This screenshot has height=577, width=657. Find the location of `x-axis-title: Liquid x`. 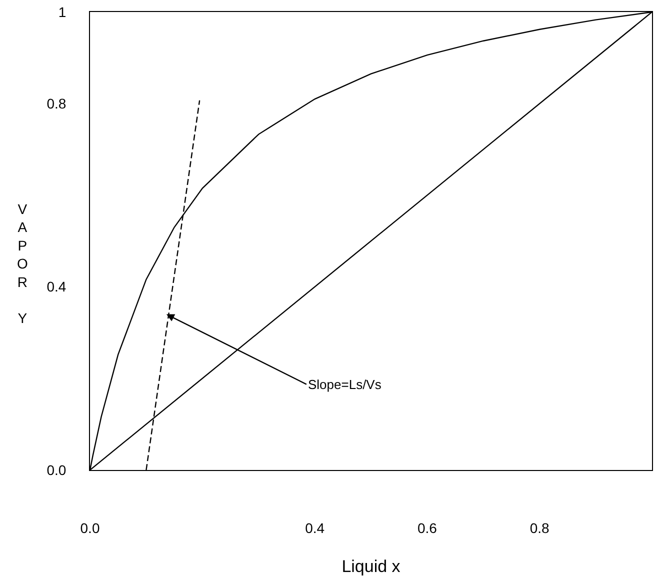

x-axis-title: Liquid x is located at coordinates (371, 566).